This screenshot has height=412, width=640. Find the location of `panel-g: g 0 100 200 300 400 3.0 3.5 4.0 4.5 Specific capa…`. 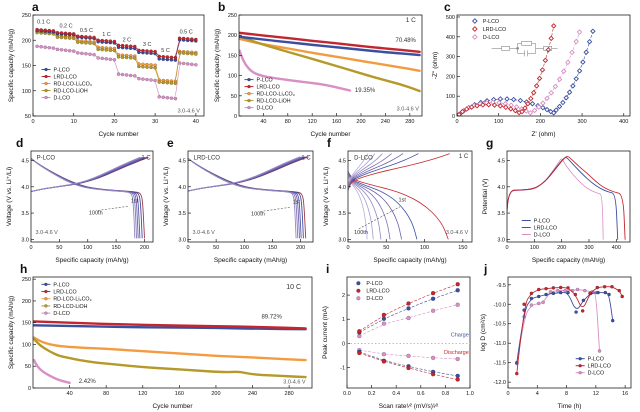

panel-g: g 0 100 200 300 400 3.0 3.5 4.0 4.5 Specific capa… is located at coordinates (559, 200).